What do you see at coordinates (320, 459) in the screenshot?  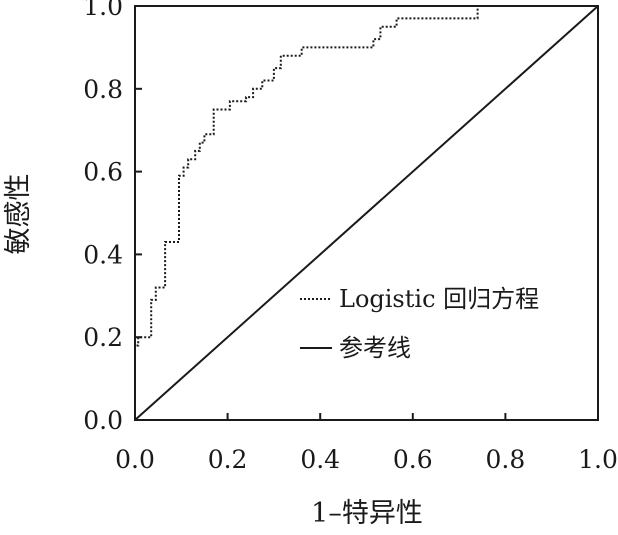 I see `x-tick-label: 0.4` at bounding box center [320, 459].